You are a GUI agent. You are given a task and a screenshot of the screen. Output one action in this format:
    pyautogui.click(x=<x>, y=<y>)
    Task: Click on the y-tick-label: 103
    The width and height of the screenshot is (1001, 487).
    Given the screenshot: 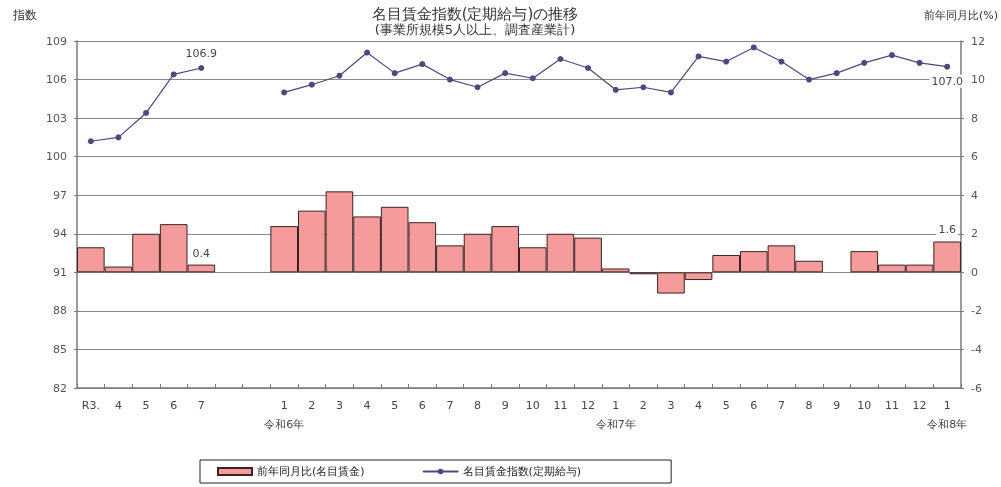 What is the action you would take?
    pyautogui.click(x=56, y=118)
    